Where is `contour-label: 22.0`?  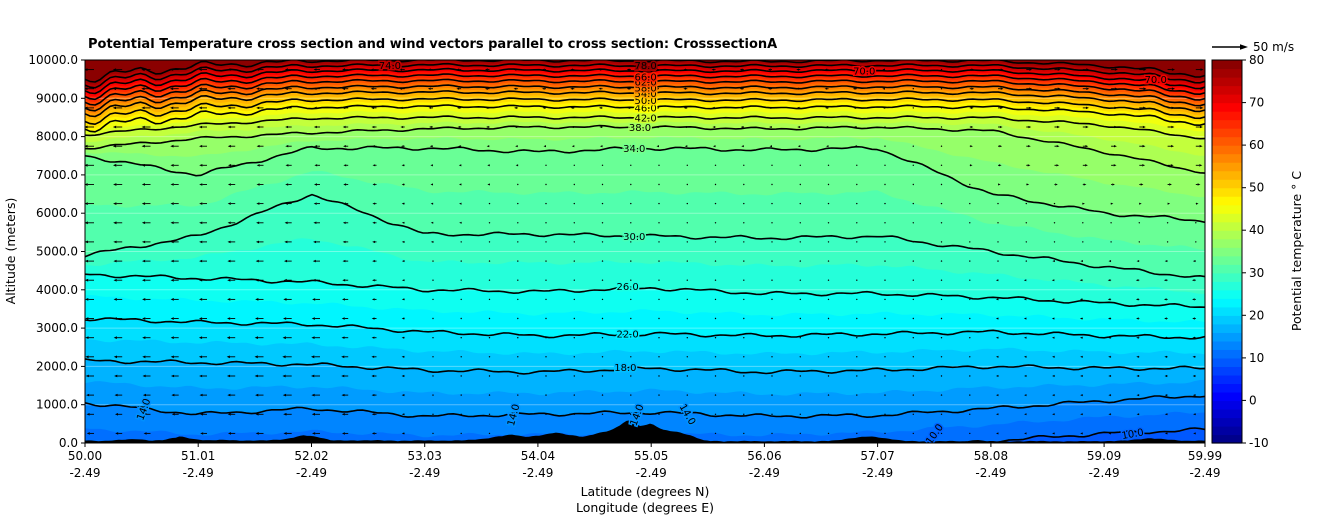 contour-label: 22.0 is located at coordinates (627, 335).